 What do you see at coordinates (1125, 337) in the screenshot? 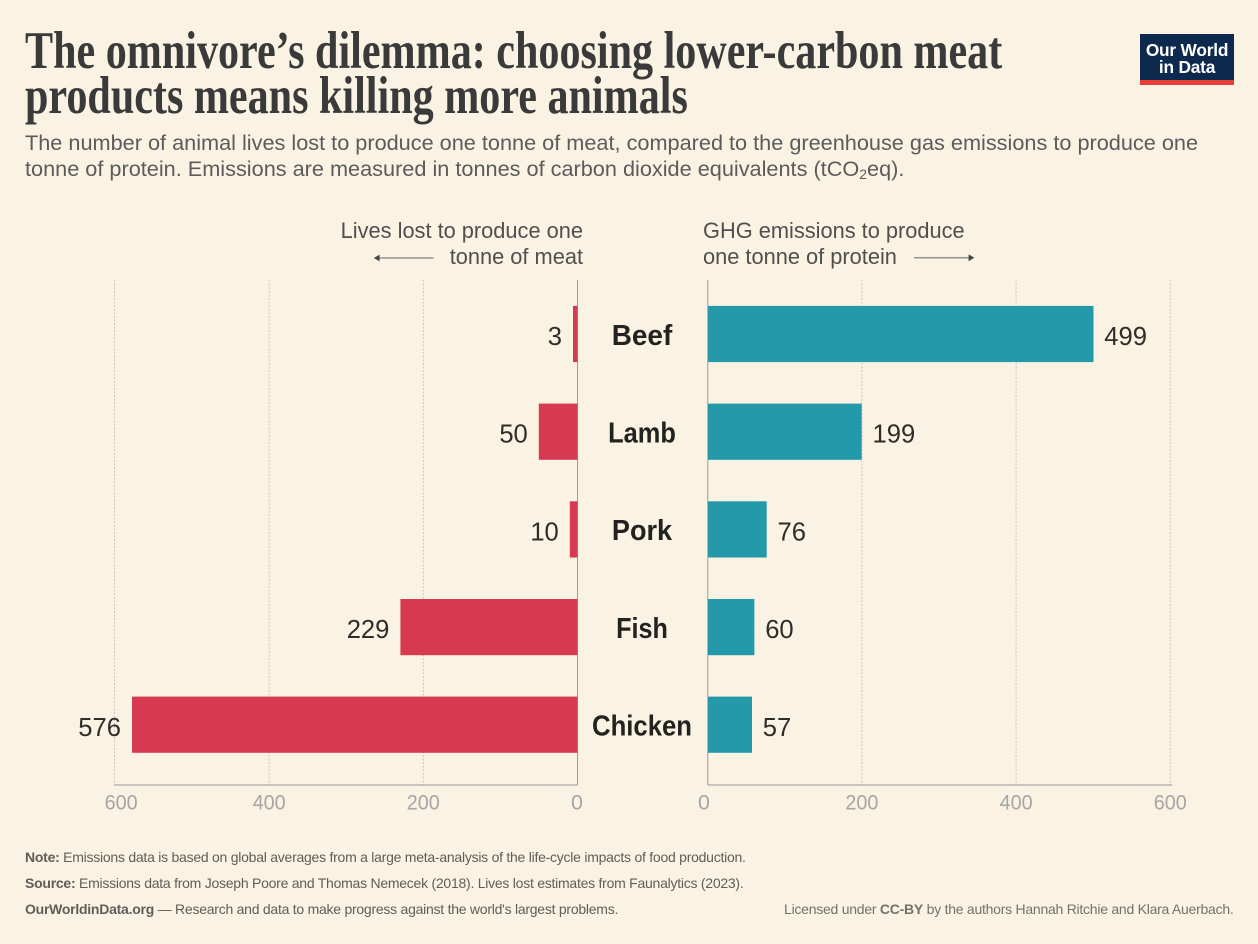
I see `svg-text: 499` at bounding box center [1125, 337].